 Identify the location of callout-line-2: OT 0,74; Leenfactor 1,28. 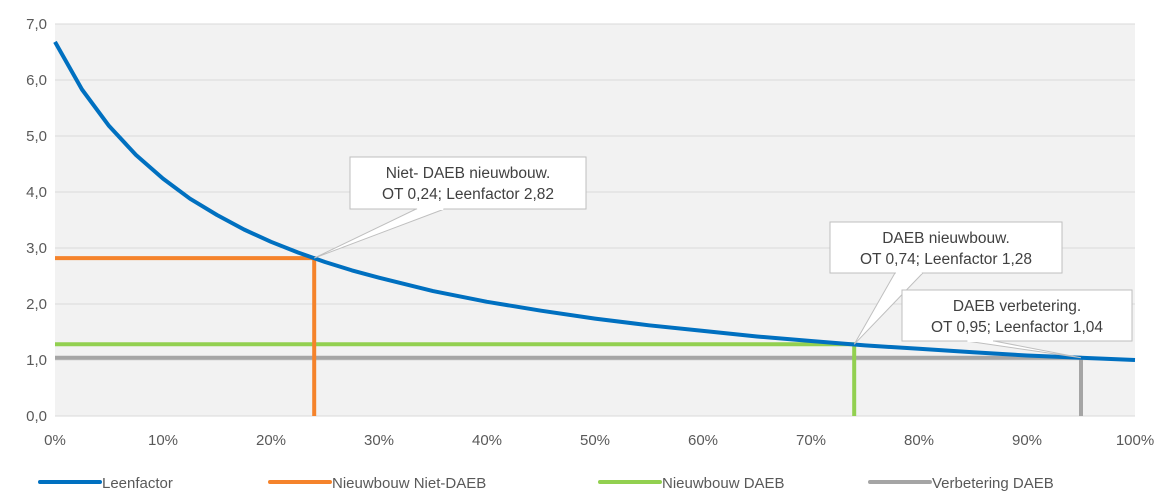
(946, 259).